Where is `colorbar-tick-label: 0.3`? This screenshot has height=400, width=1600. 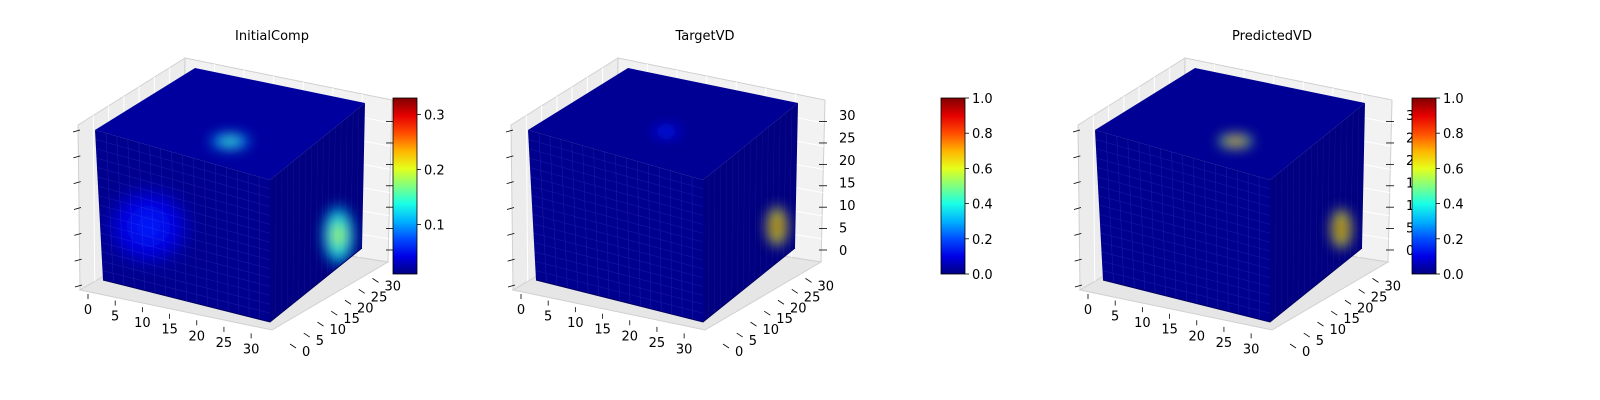 colorbar-tick-label: 0.3 is located at coordinates (434, 116).